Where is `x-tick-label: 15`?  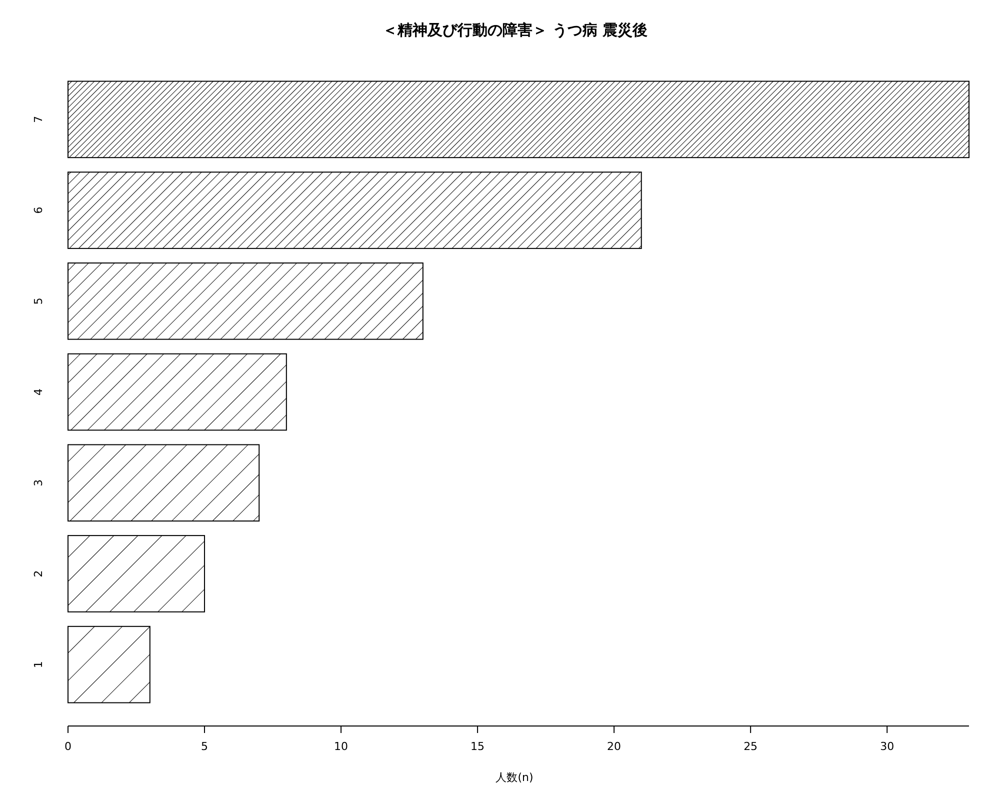
x-tick-label: 15 is located at coordinates (477, 746).